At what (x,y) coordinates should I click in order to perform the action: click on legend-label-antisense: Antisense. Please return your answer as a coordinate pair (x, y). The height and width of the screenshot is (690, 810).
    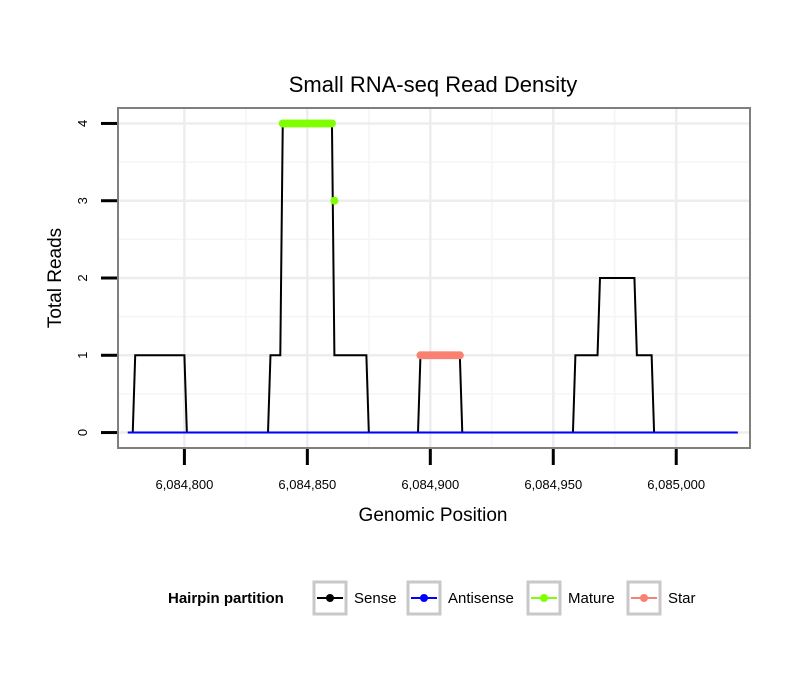
    Looking at the image, I should click on (481, 598).